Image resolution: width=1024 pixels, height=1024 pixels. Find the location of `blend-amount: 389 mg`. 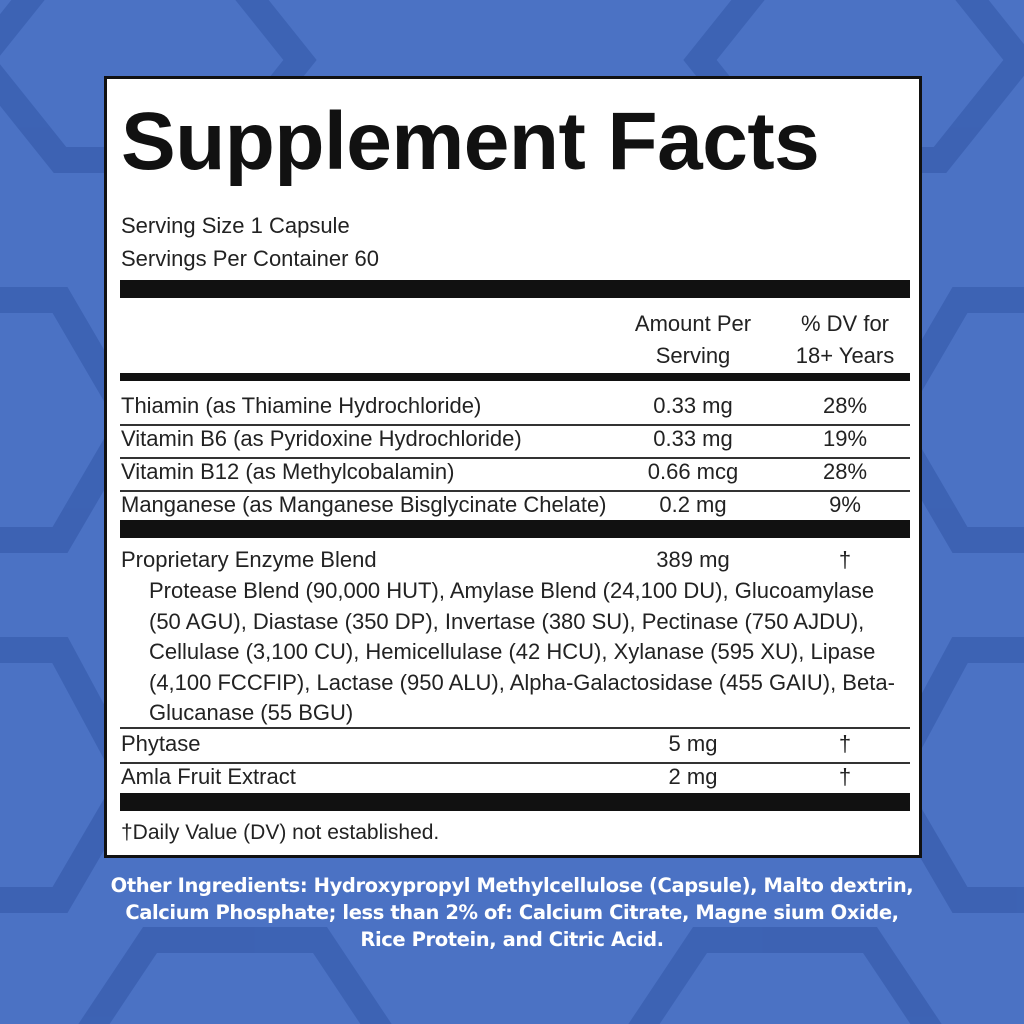

blend-amount: 389 mg is located at coordinates (693, 559).